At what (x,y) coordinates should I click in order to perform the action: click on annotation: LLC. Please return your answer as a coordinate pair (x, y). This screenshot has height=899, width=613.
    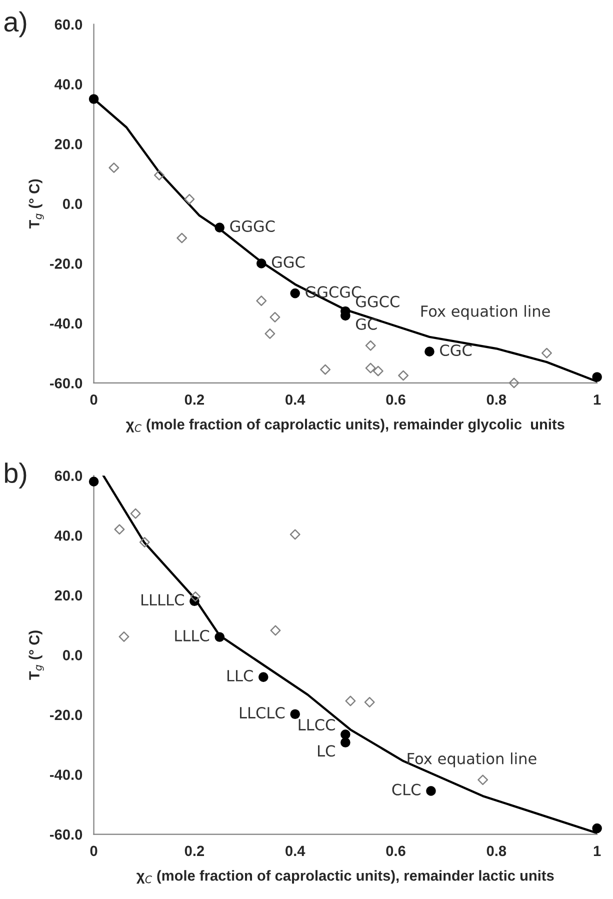
    Looking at the image, I should click on (240, 676).